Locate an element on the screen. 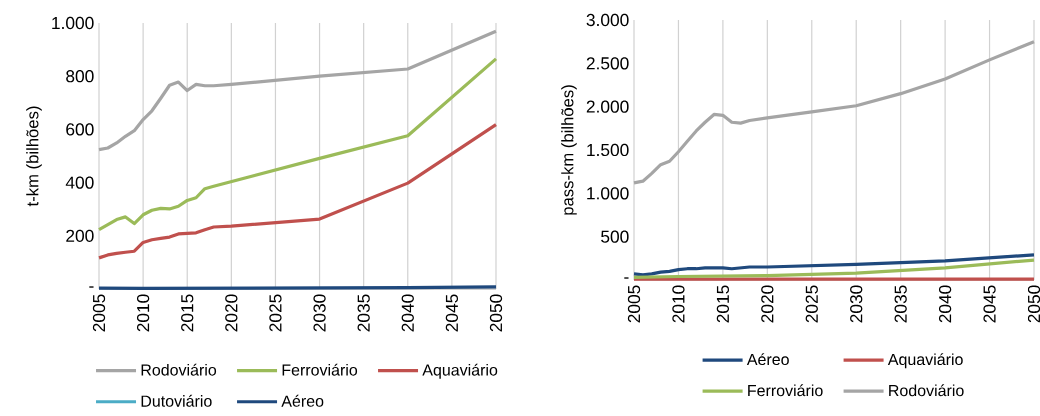 Image resolution: width=1040 pixels, height=416 pixels. y-axis-title: pass-km (bilhões) is located at coordinates (569, 150).